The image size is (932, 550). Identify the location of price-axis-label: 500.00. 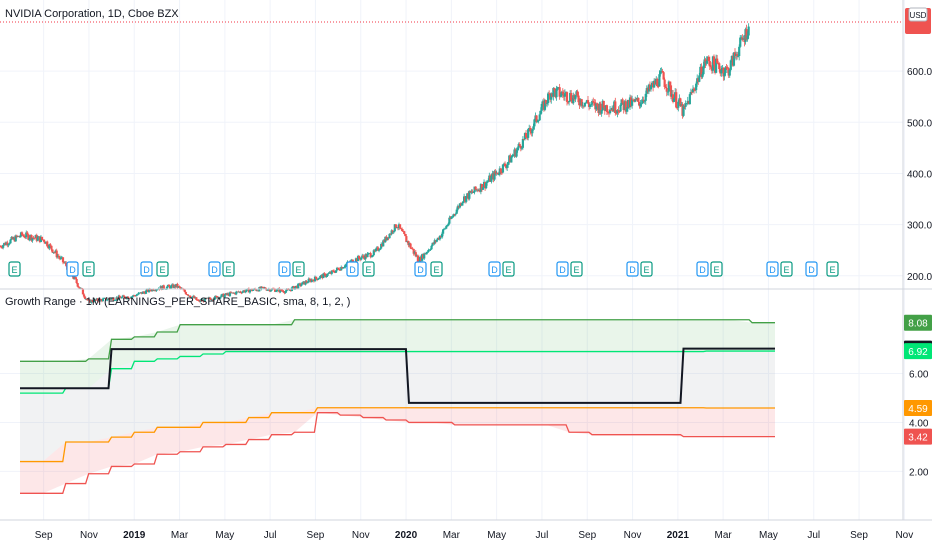
(919, 123).